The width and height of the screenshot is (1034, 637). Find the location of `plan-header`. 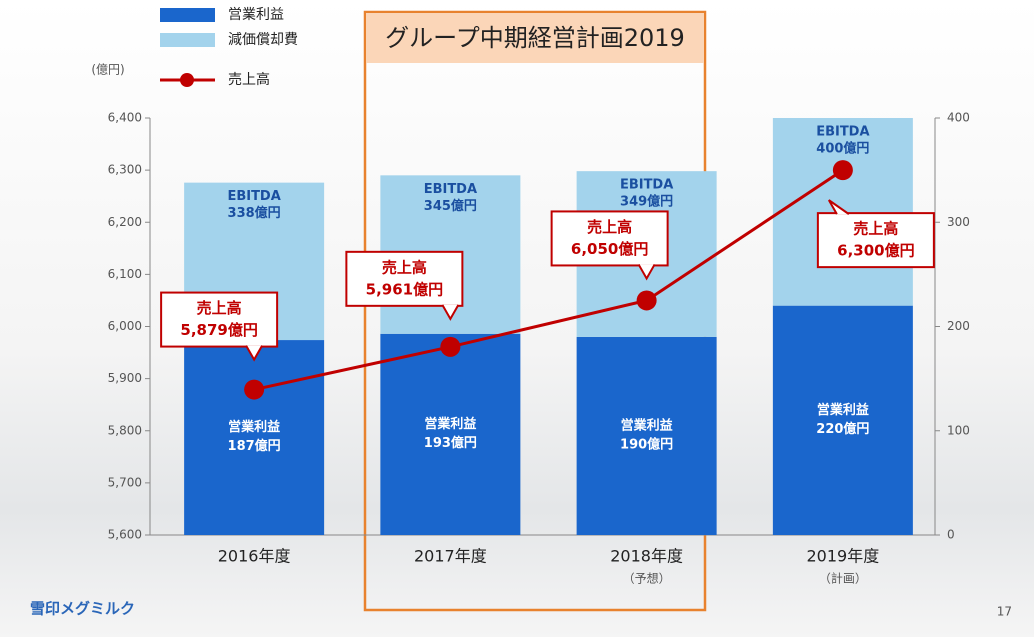

plan-header is located at coordinates (535, 38).